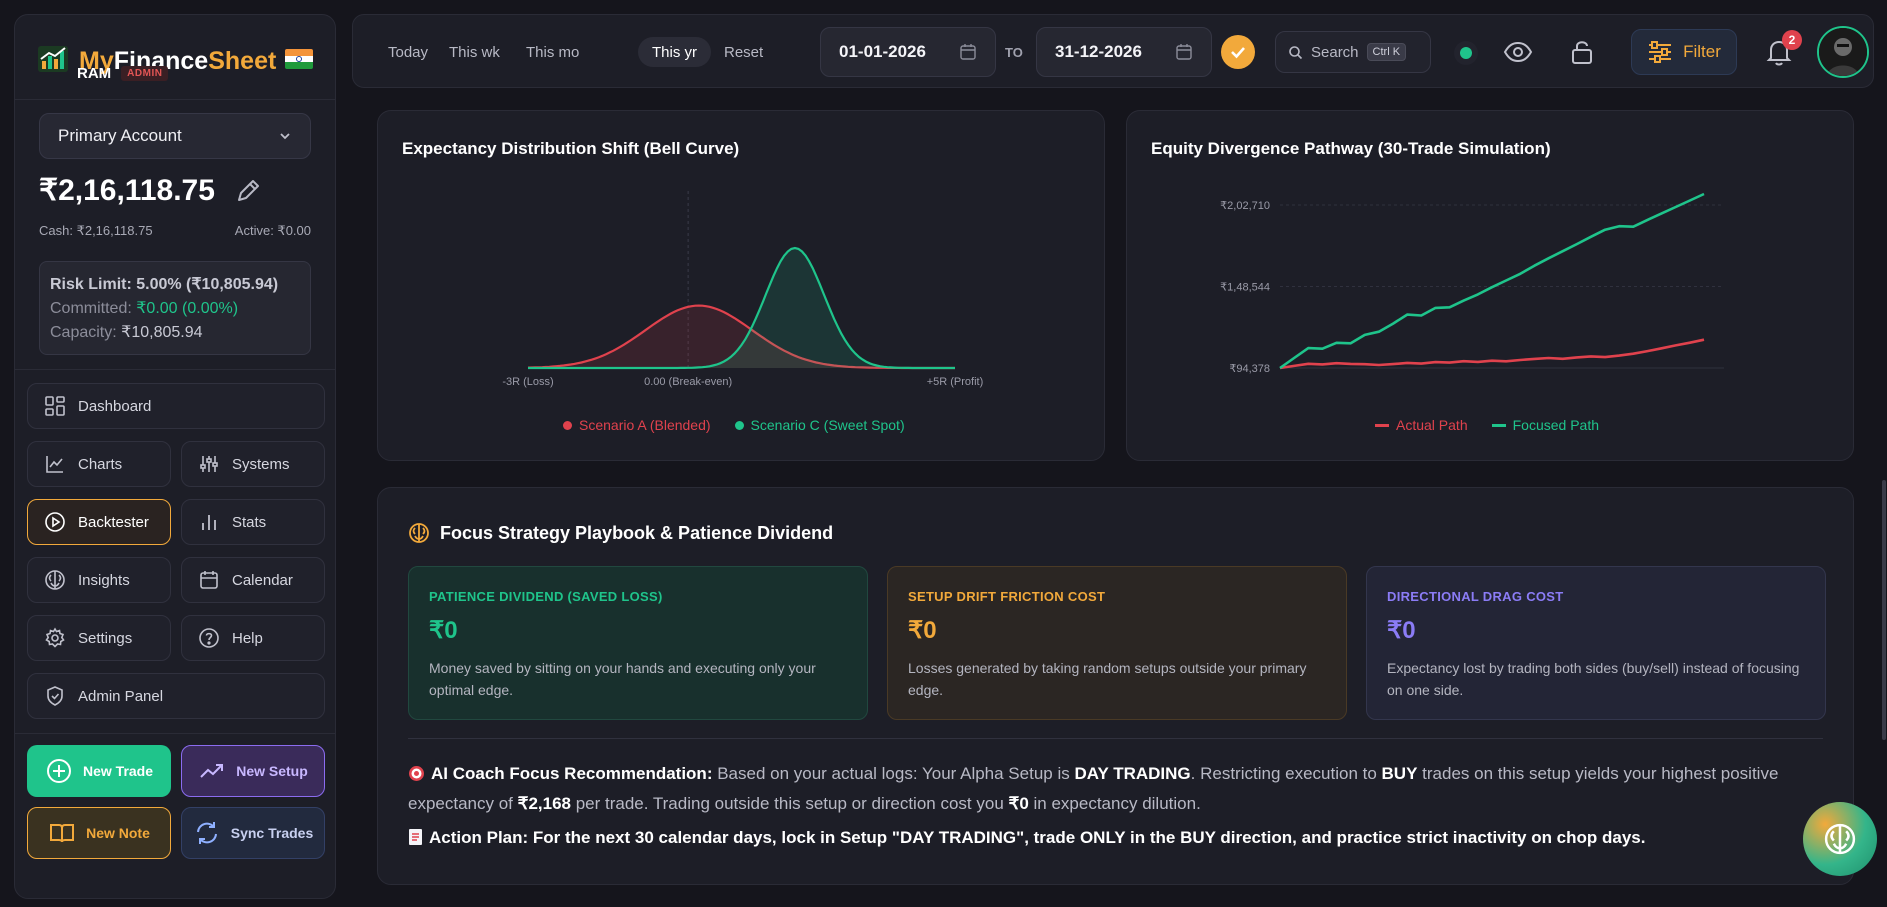 This screenshot has height=907, width=1887. I want to click on nav-calendar: Calendar, so click(253, 580).